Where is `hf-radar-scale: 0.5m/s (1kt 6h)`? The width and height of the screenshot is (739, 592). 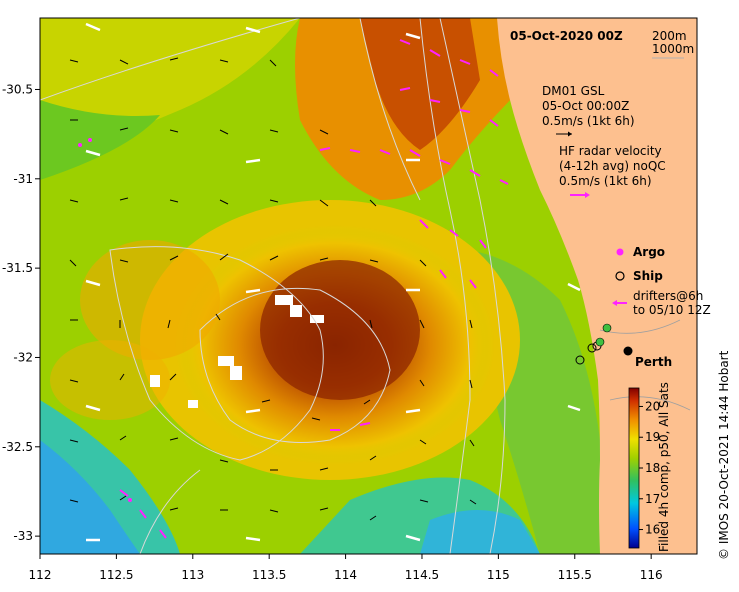 hf-radar-scale: 0.5m/s (1kt 6h) is located at coordinates (605, 181).